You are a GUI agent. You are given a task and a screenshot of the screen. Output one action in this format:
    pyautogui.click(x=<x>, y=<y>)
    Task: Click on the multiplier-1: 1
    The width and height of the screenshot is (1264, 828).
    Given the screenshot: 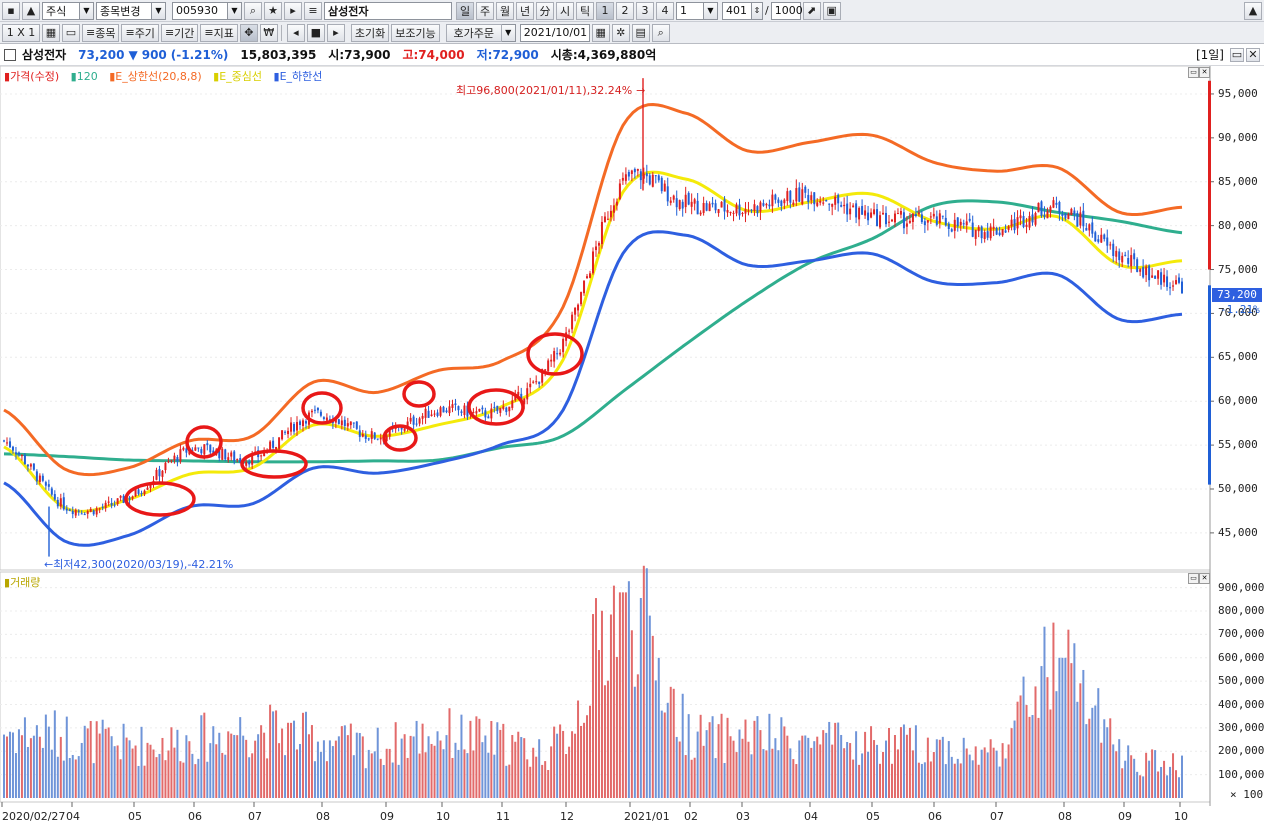 What is the action you would take?
    pyautogui.click(x=605, y=10)
    